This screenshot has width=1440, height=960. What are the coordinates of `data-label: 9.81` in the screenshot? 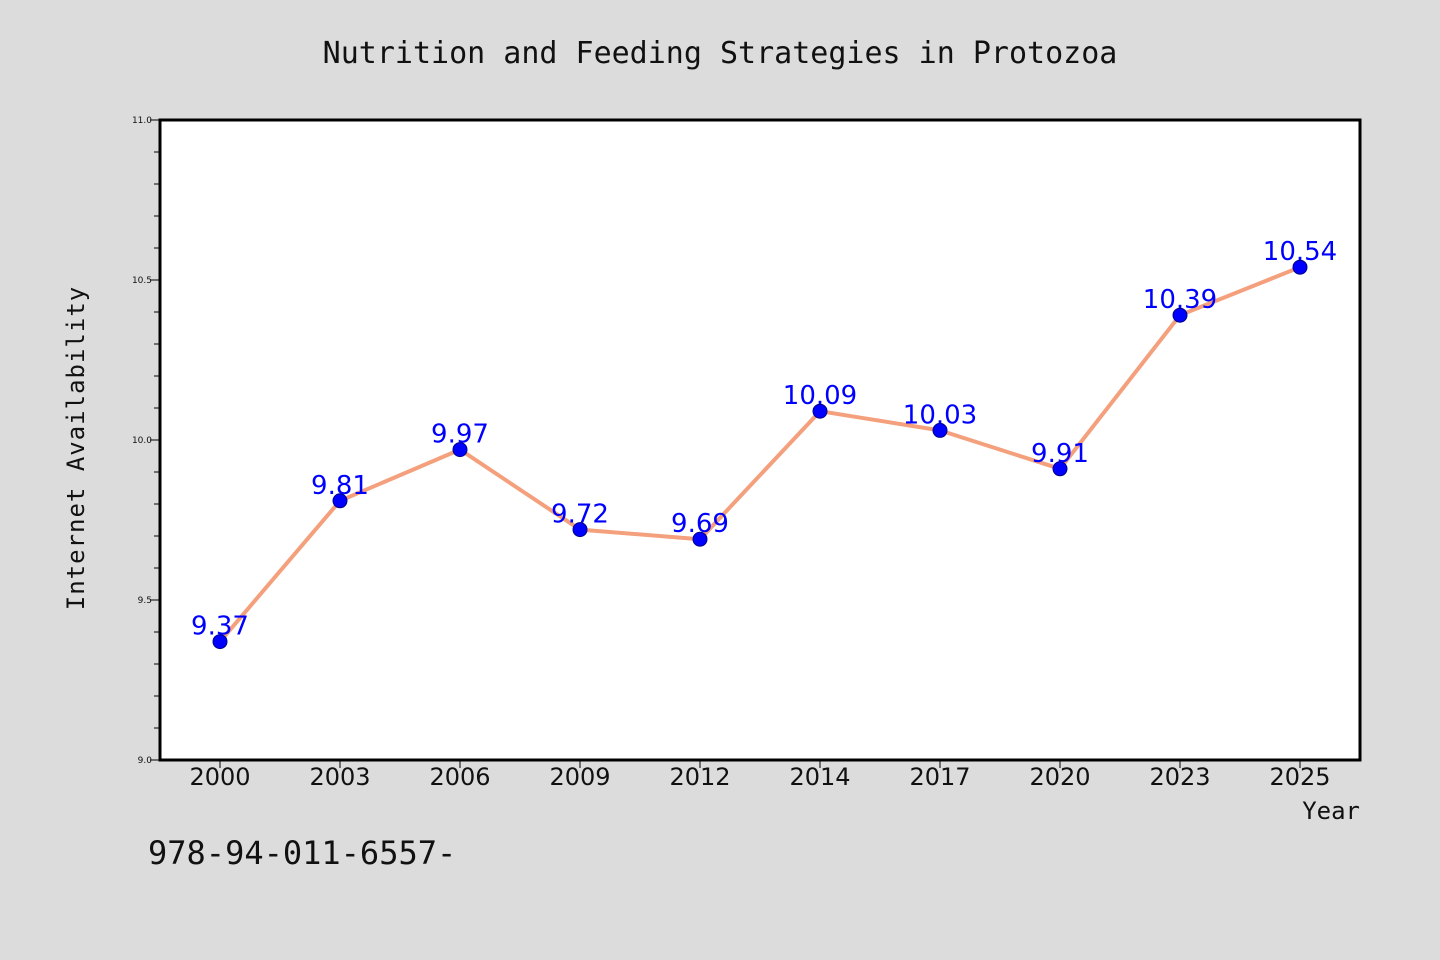 It's located at (340, 486).